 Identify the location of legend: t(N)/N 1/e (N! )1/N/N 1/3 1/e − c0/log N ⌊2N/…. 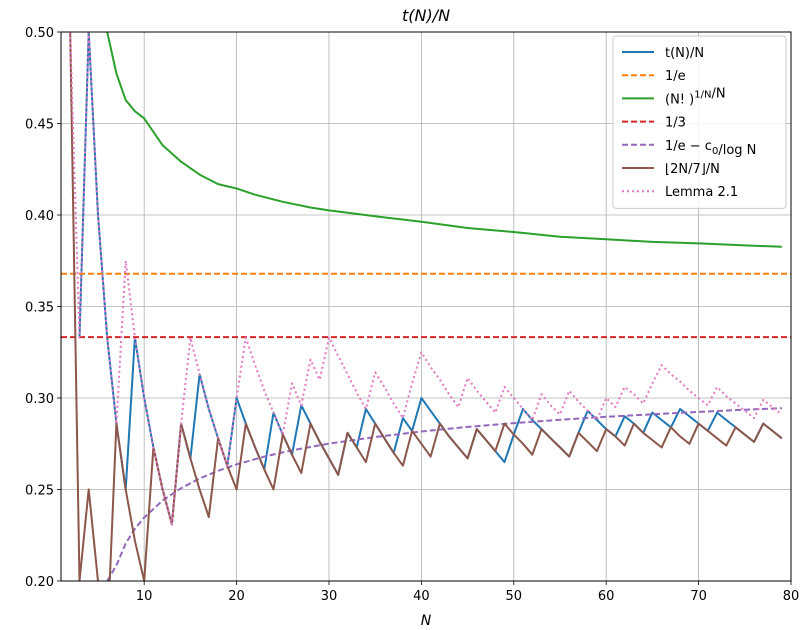
(699, 122).